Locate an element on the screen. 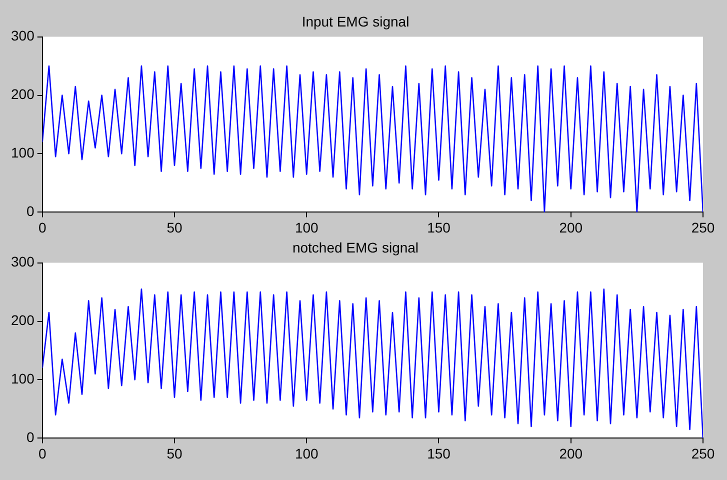 The width and height of the screenshot is (727, 480). chart-title: Input EMG signal is located at coordinates (356, 21).